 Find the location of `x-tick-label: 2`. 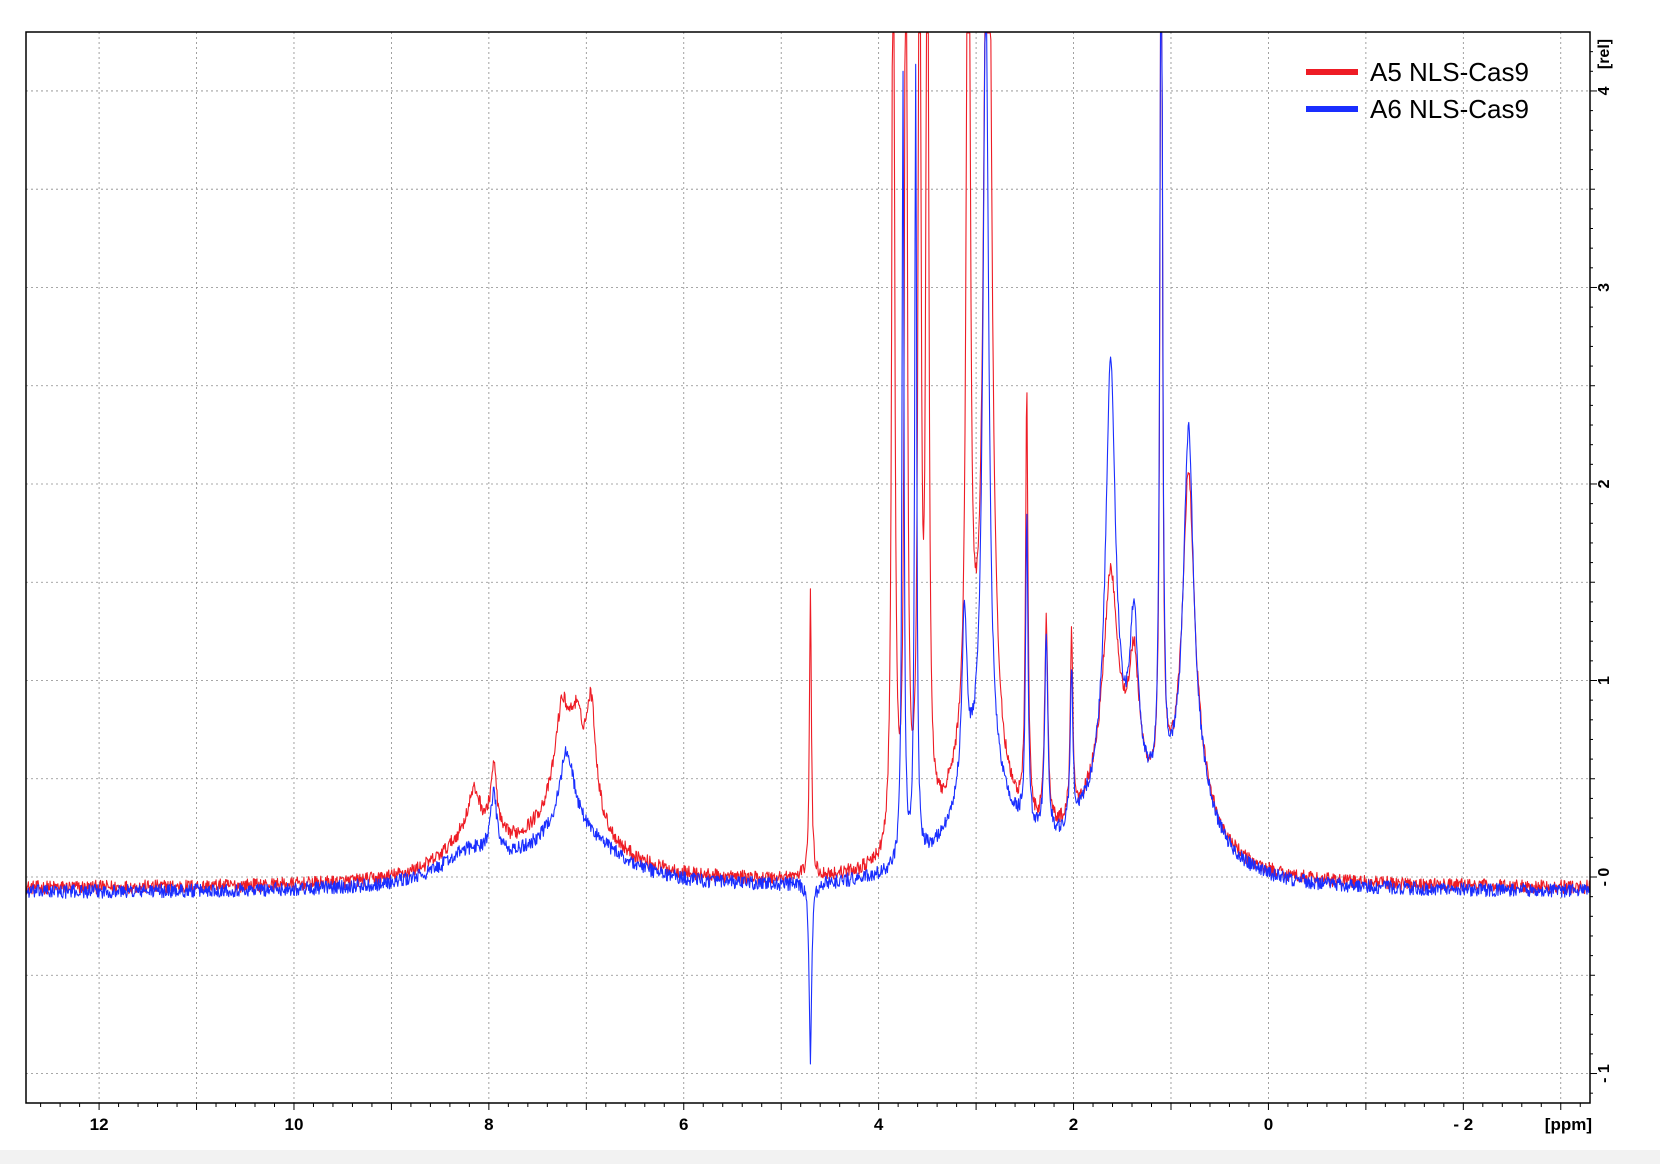

x-tick-label: 2 is located at coordinates (1073, 1124).